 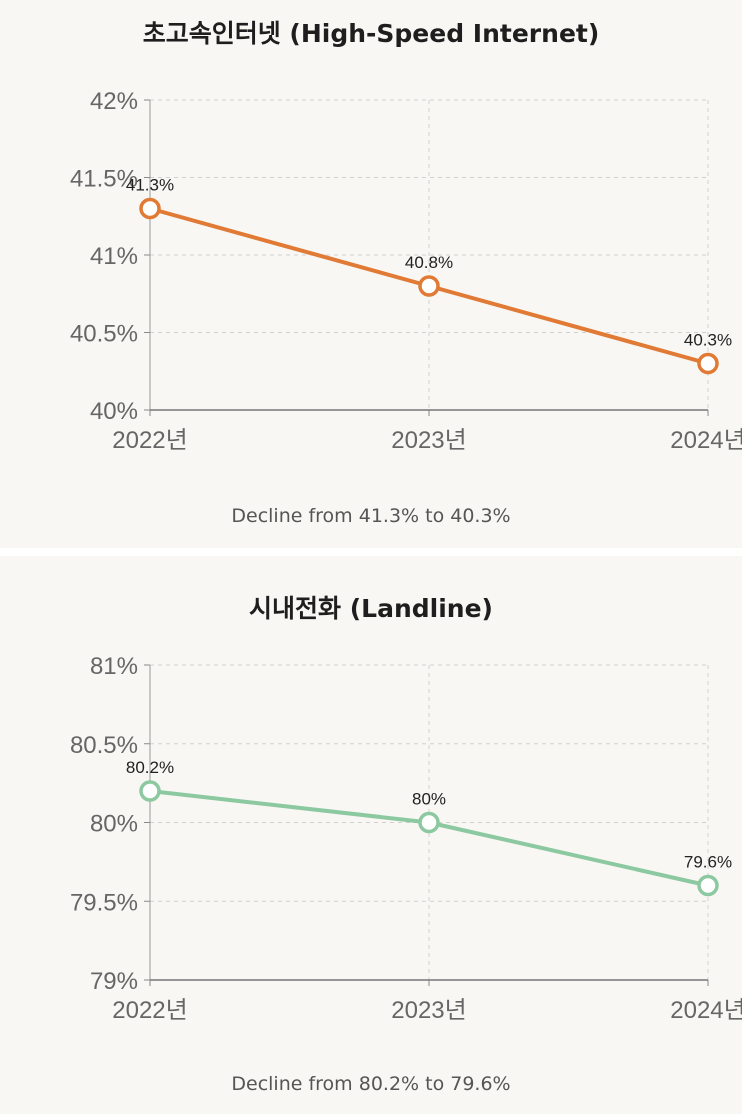 I want to click on chart-title: 초고속인터넷 (High-Speed Internet), so click(x=371, y=33).